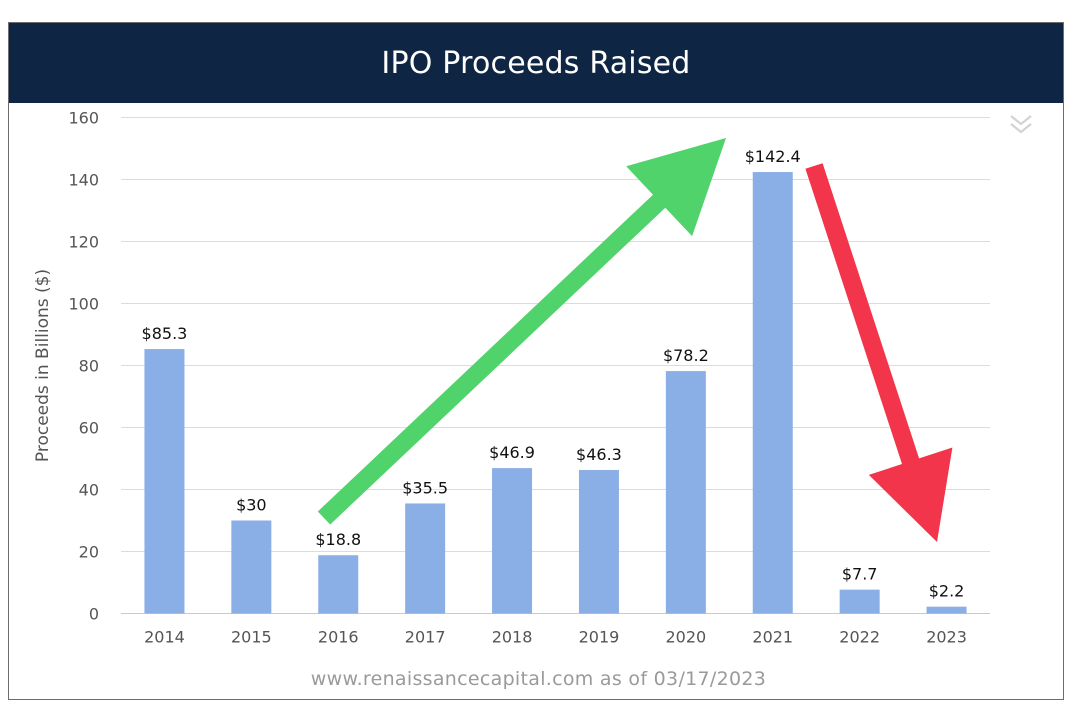 The height and width of the screenshot is (706, 1077). What do you see at coordinates (89, 552) in the screenshot?
I see `y-tick-label: 20` at bounding box center [89, 552].